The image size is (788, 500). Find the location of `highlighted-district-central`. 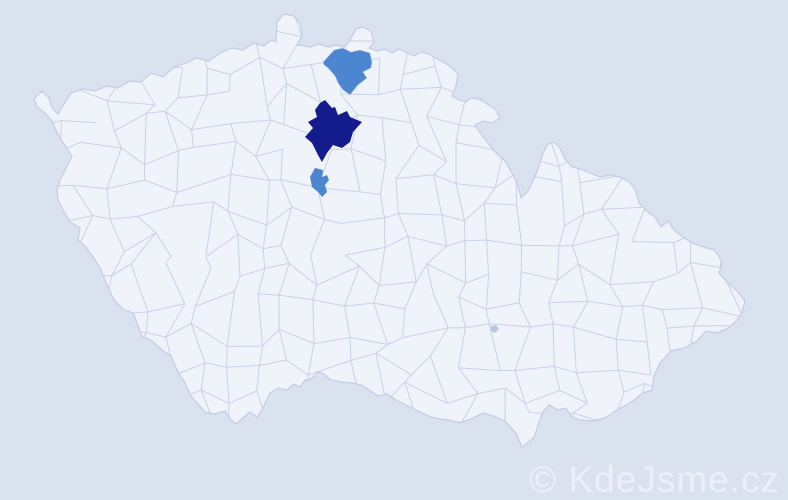

highlighted-district-central is located at coordinates (333, 131).